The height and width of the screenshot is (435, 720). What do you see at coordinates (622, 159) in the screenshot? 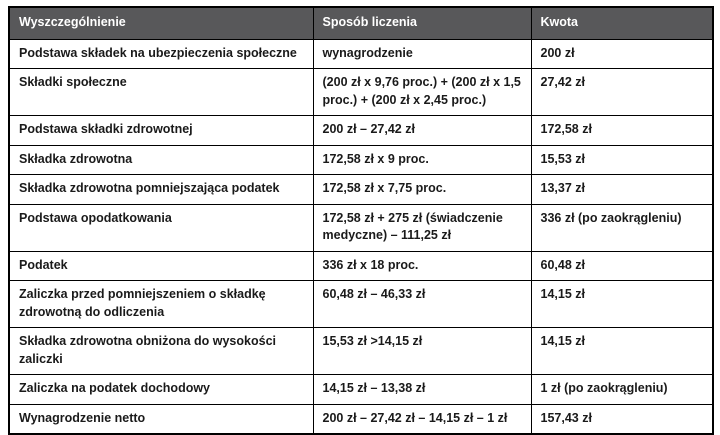
I see `cell-amount: 15,53 zł` at bounding box center [622, 159].